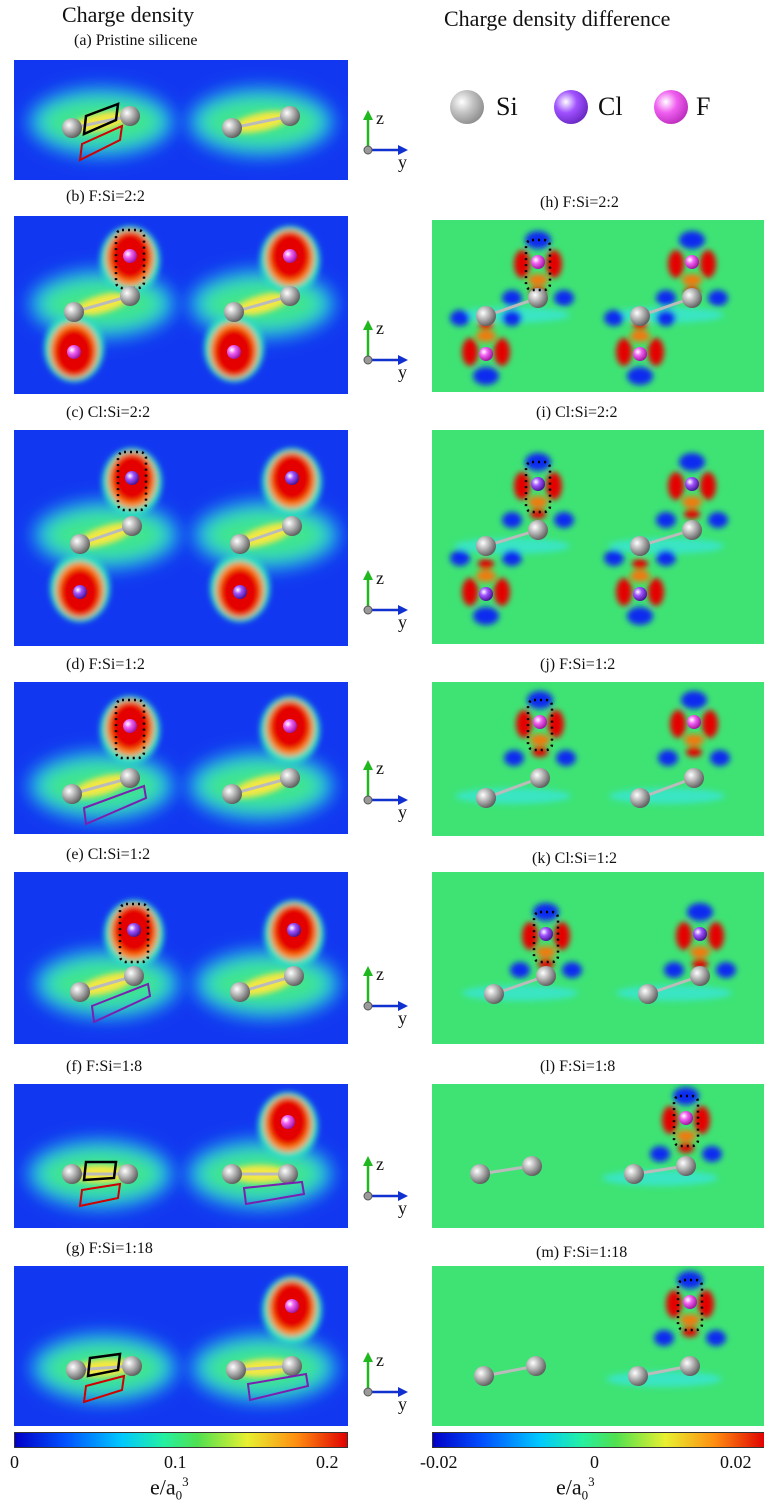  What do you see at coordinates (181, 758) in the screenshot?
I see `panel-d-charge-density` at bounding box center [181, 758].